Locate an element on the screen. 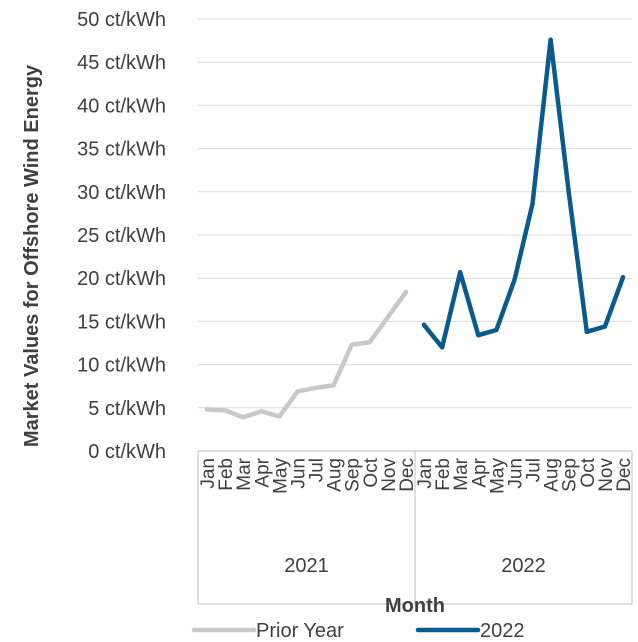 Image resolution: width=638 pixels, height=642 pixels. y-tick-label: 20 ct/kWh is located at coordinates (121, 279).